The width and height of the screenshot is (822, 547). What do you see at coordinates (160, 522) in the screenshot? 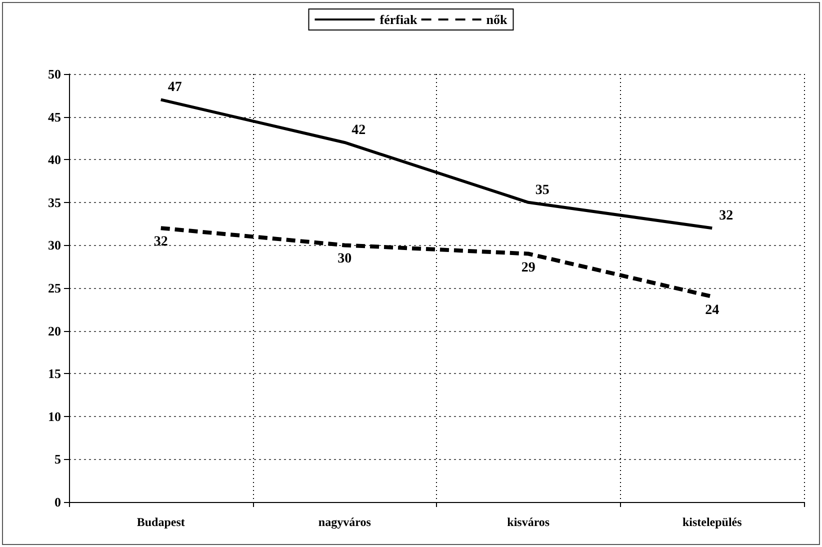
I see `x-tick-label: Budapest` at bounding box center [160, 522].